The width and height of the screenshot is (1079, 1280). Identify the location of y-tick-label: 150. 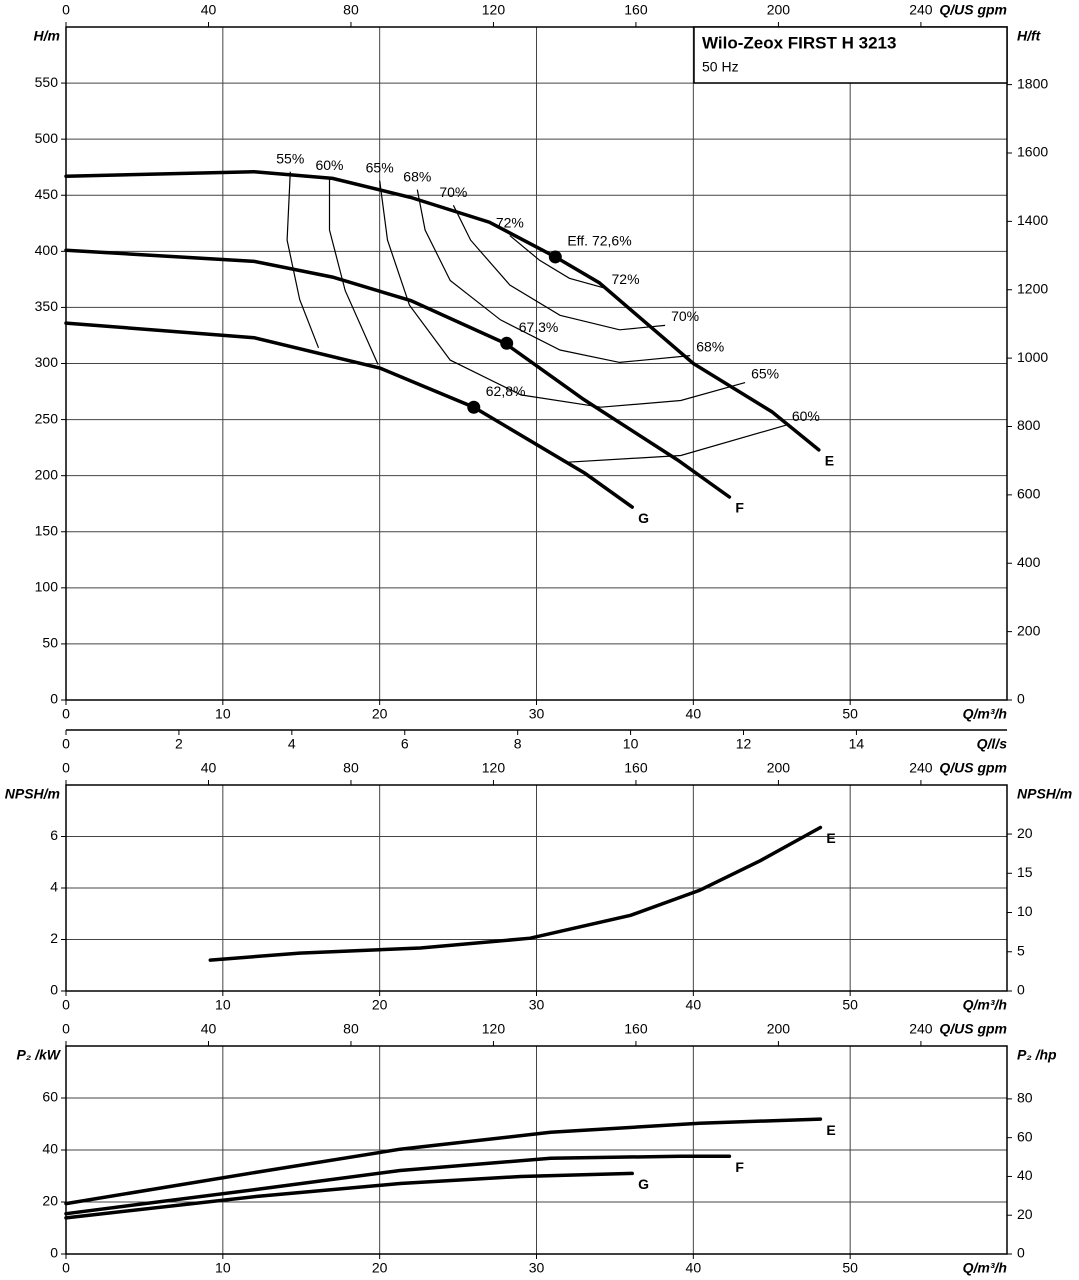
(47, 530).